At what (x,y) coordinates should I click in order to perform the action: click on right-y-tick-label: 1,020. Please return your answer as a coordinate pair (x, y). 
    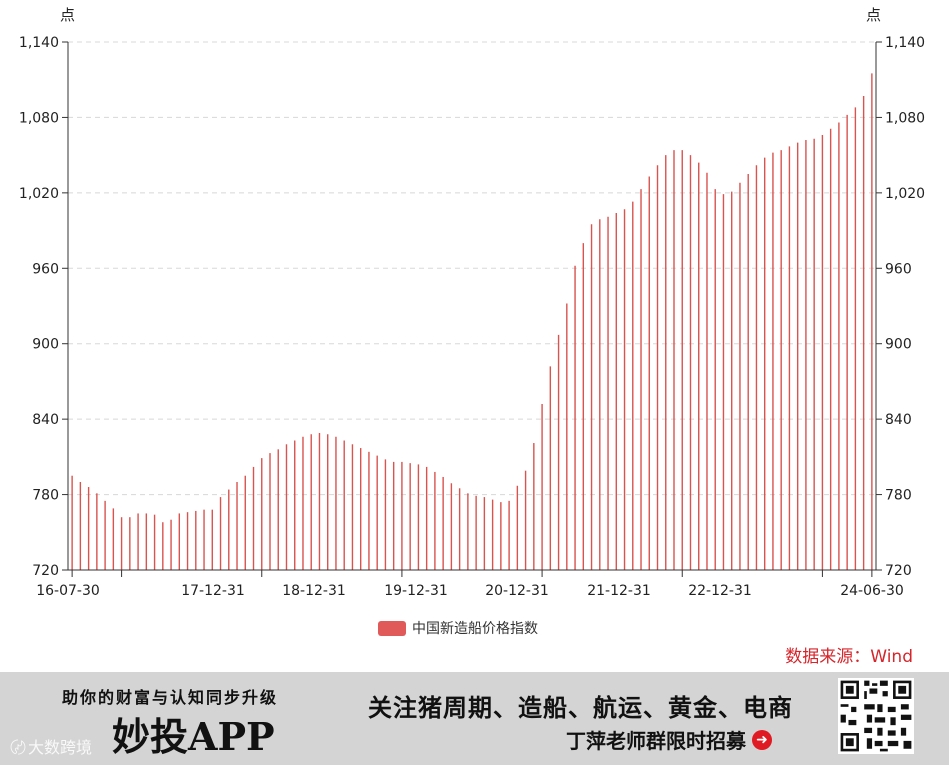
    Looking at the image, I should click on (905, 194).